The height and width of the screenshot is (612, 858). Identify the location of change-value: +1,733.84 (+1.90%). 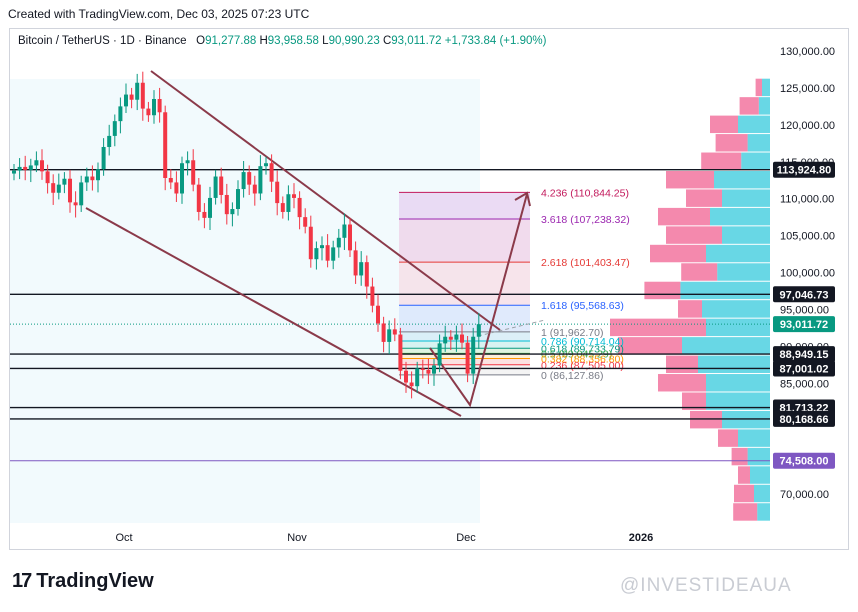
(495, 41).